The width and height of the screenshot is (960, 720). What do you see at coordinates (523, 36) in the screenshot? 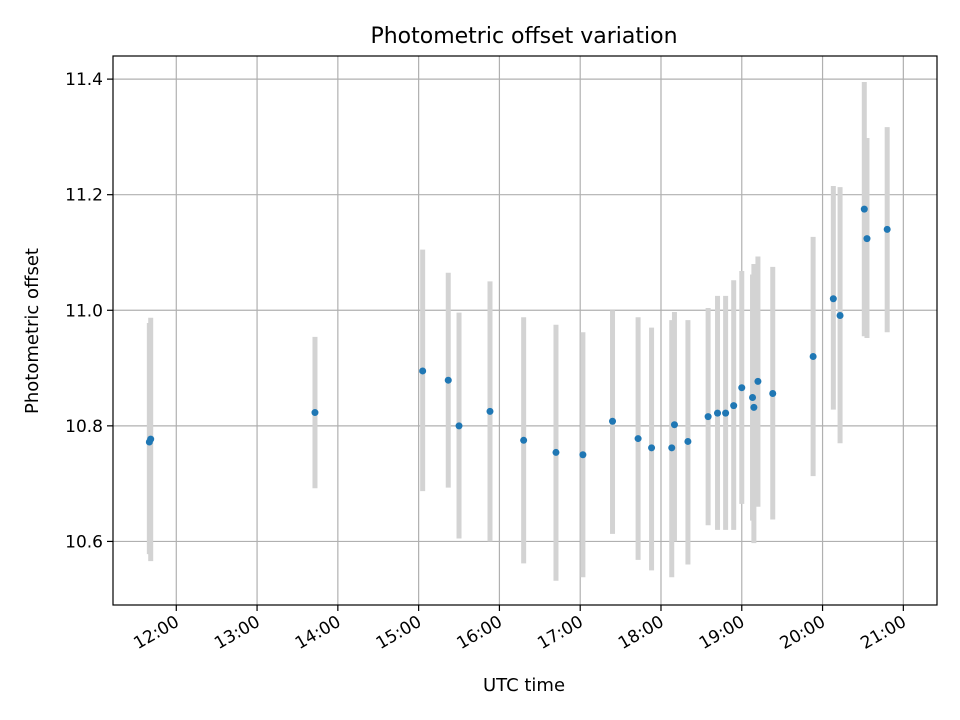
I see `chart-title: Photometric offset variation` at bounding box center [523, 36].